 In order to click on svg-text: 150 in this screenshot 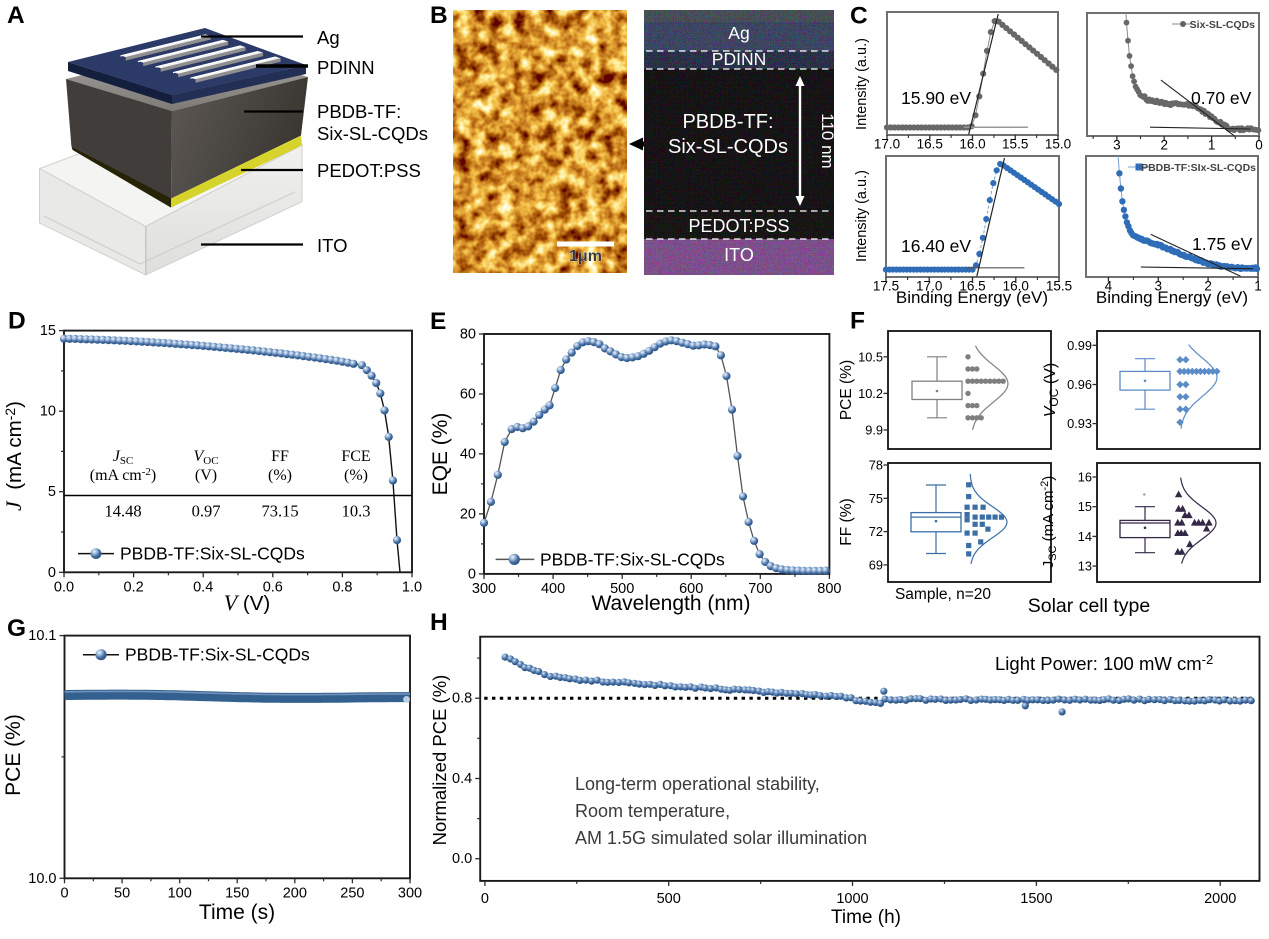, I will do `click(237, 893)`.